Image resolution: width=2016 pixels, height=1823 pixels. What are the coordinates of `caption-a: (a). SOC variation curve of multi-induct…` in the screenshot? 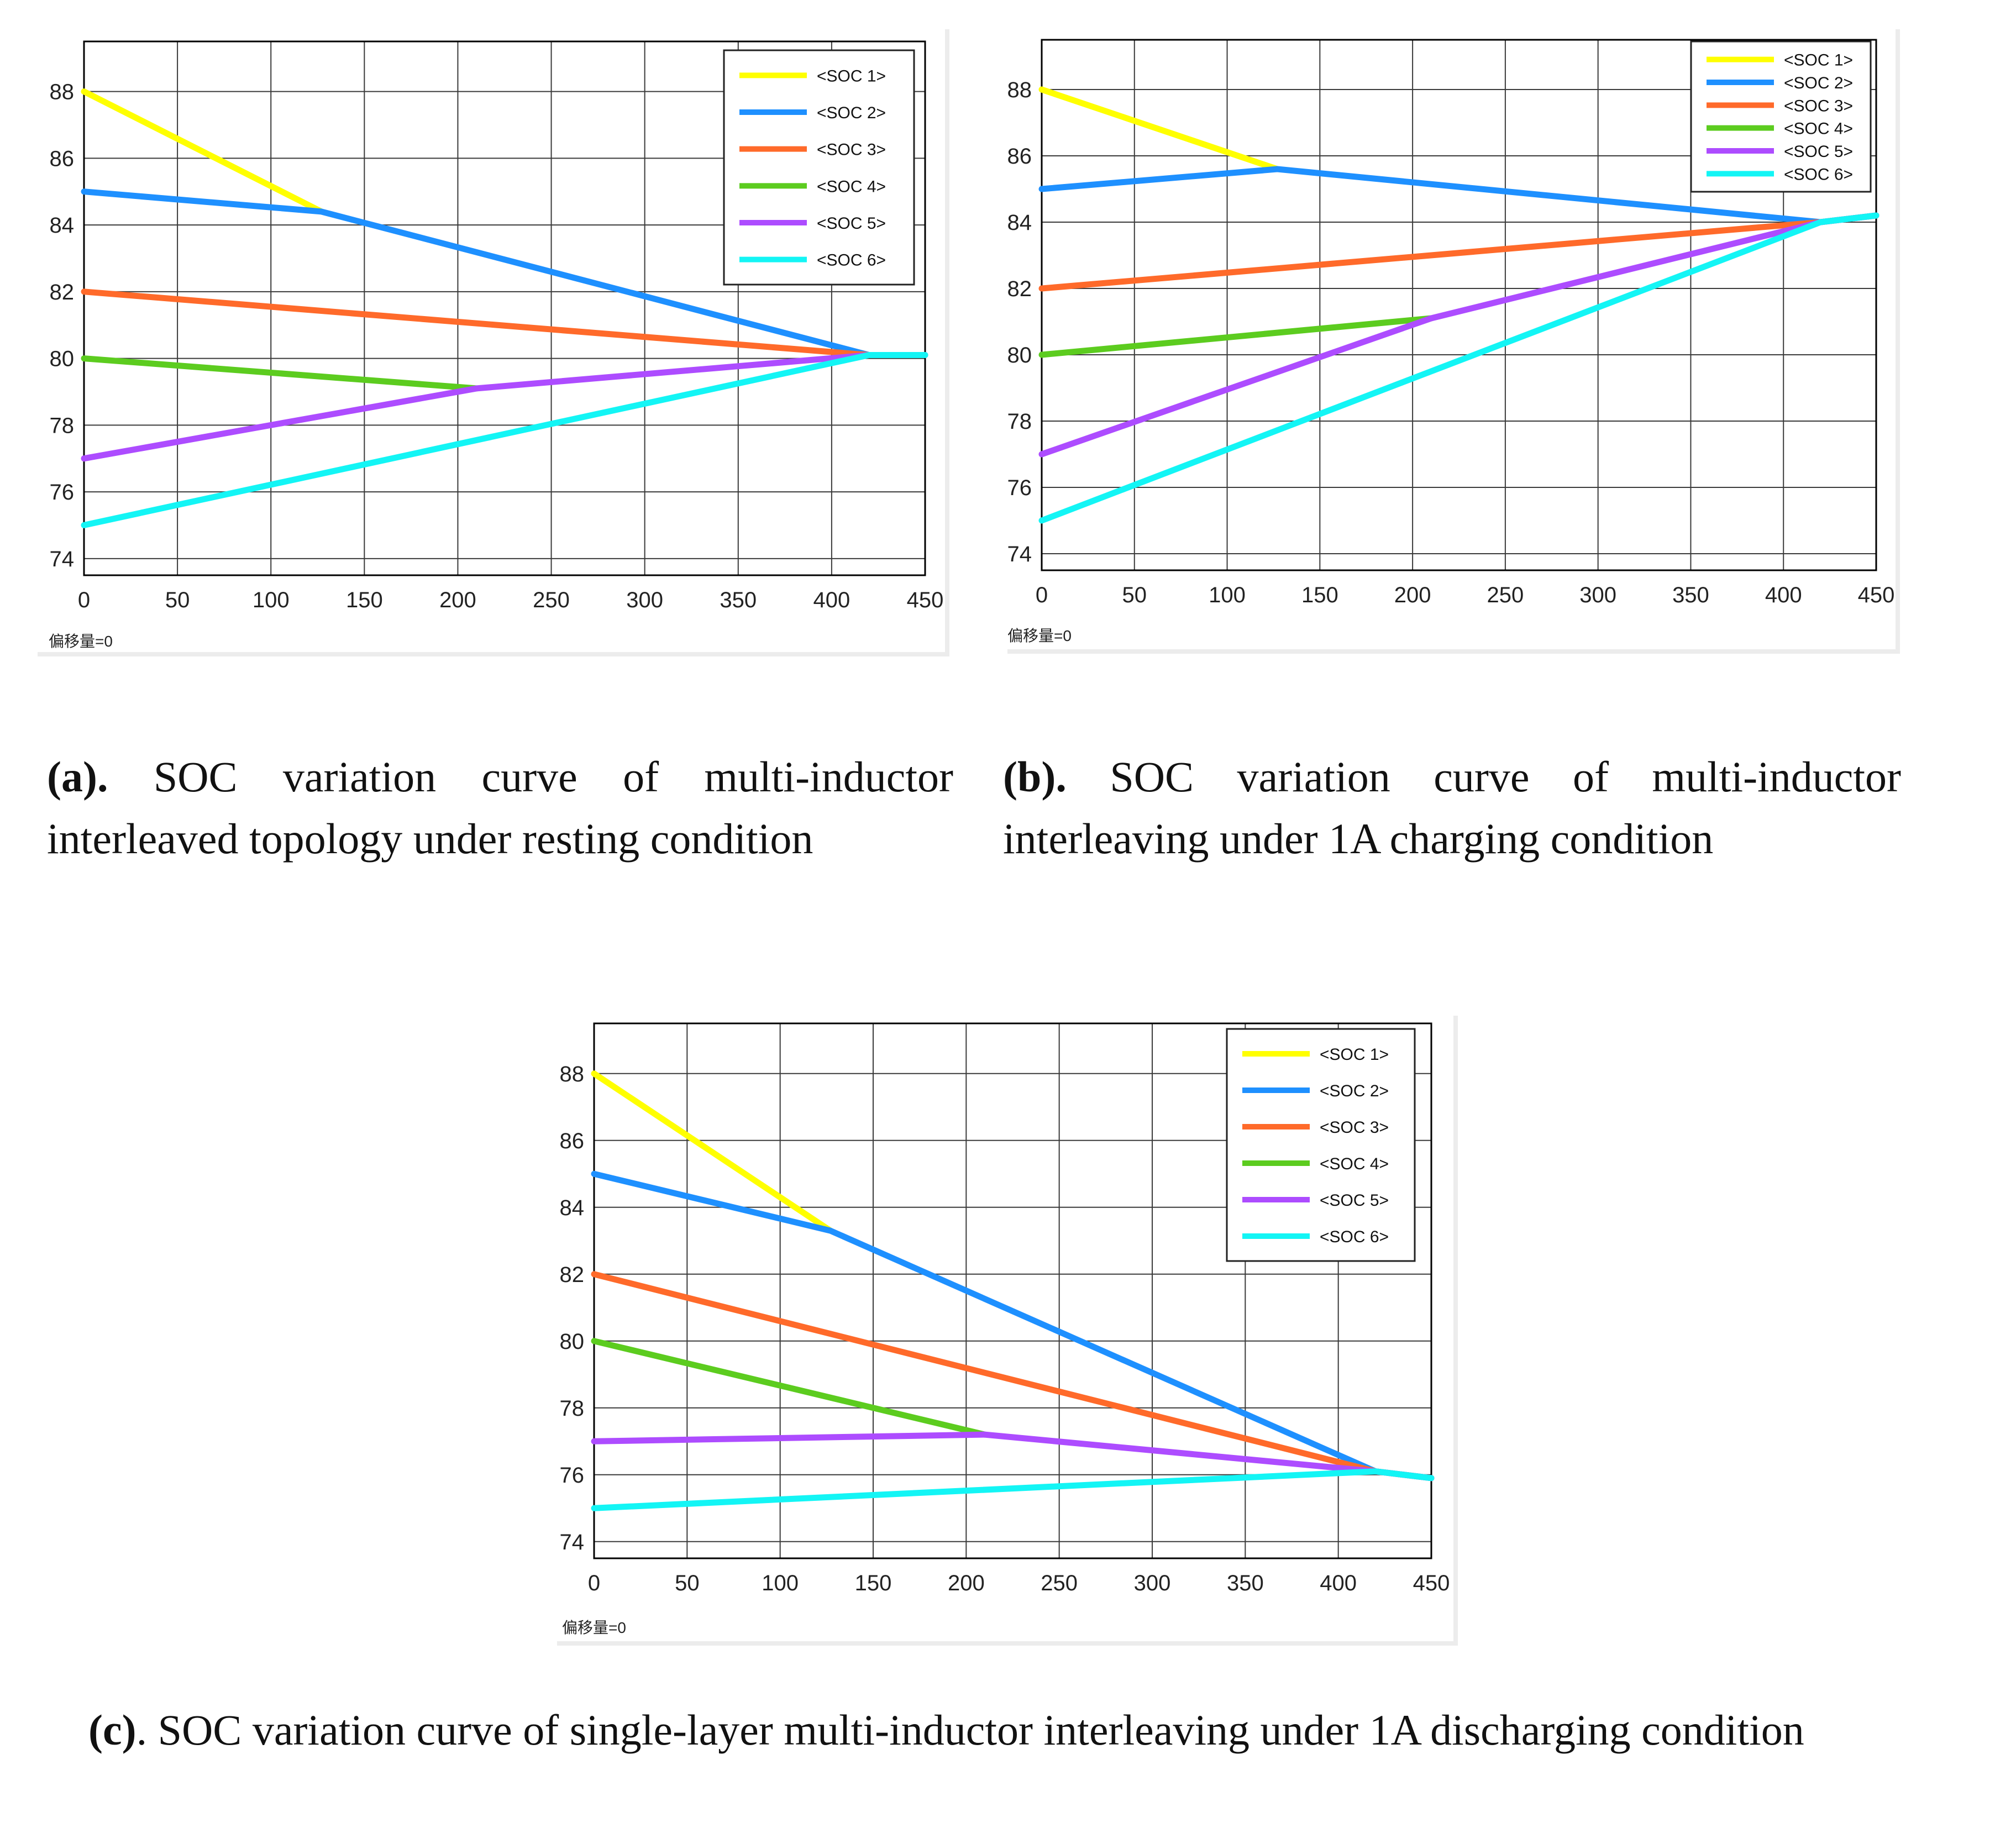 It's located at (500, 808).